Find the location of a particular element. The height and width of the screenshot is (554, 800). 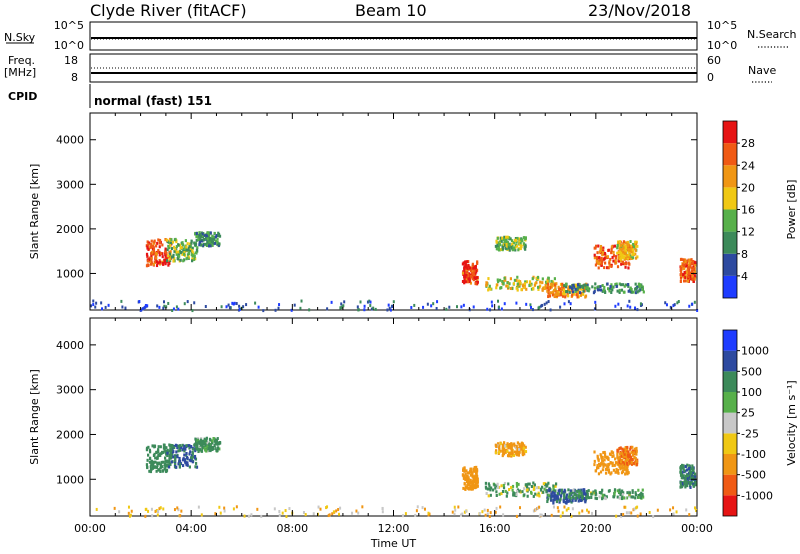

y-tick-label: 2000 is located at coordinates (70, 434).